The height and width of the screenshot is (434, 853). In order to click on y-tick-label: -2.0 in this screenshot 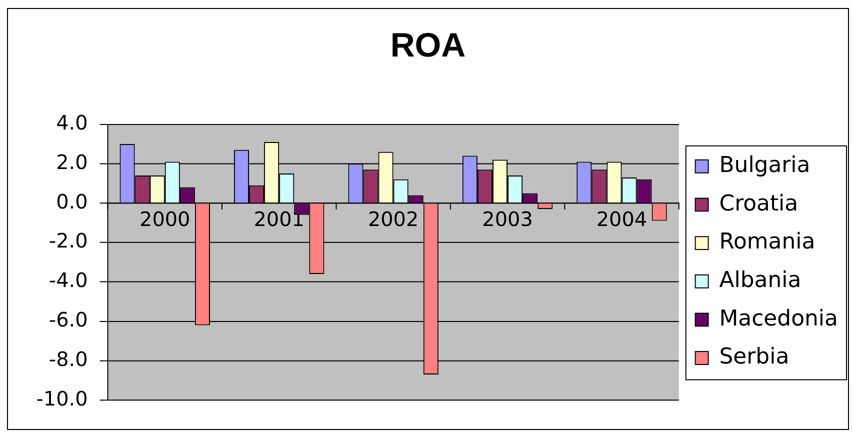, I will do `click(68, 241)`.